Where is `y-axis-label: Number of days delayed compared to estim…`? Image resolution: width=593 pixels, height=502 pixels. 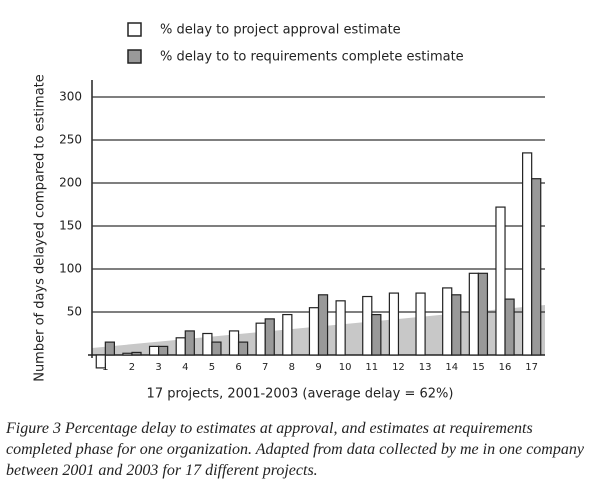
y-axis-label: Number of days delayed compared to estim… is located at coordinates (40, 228).